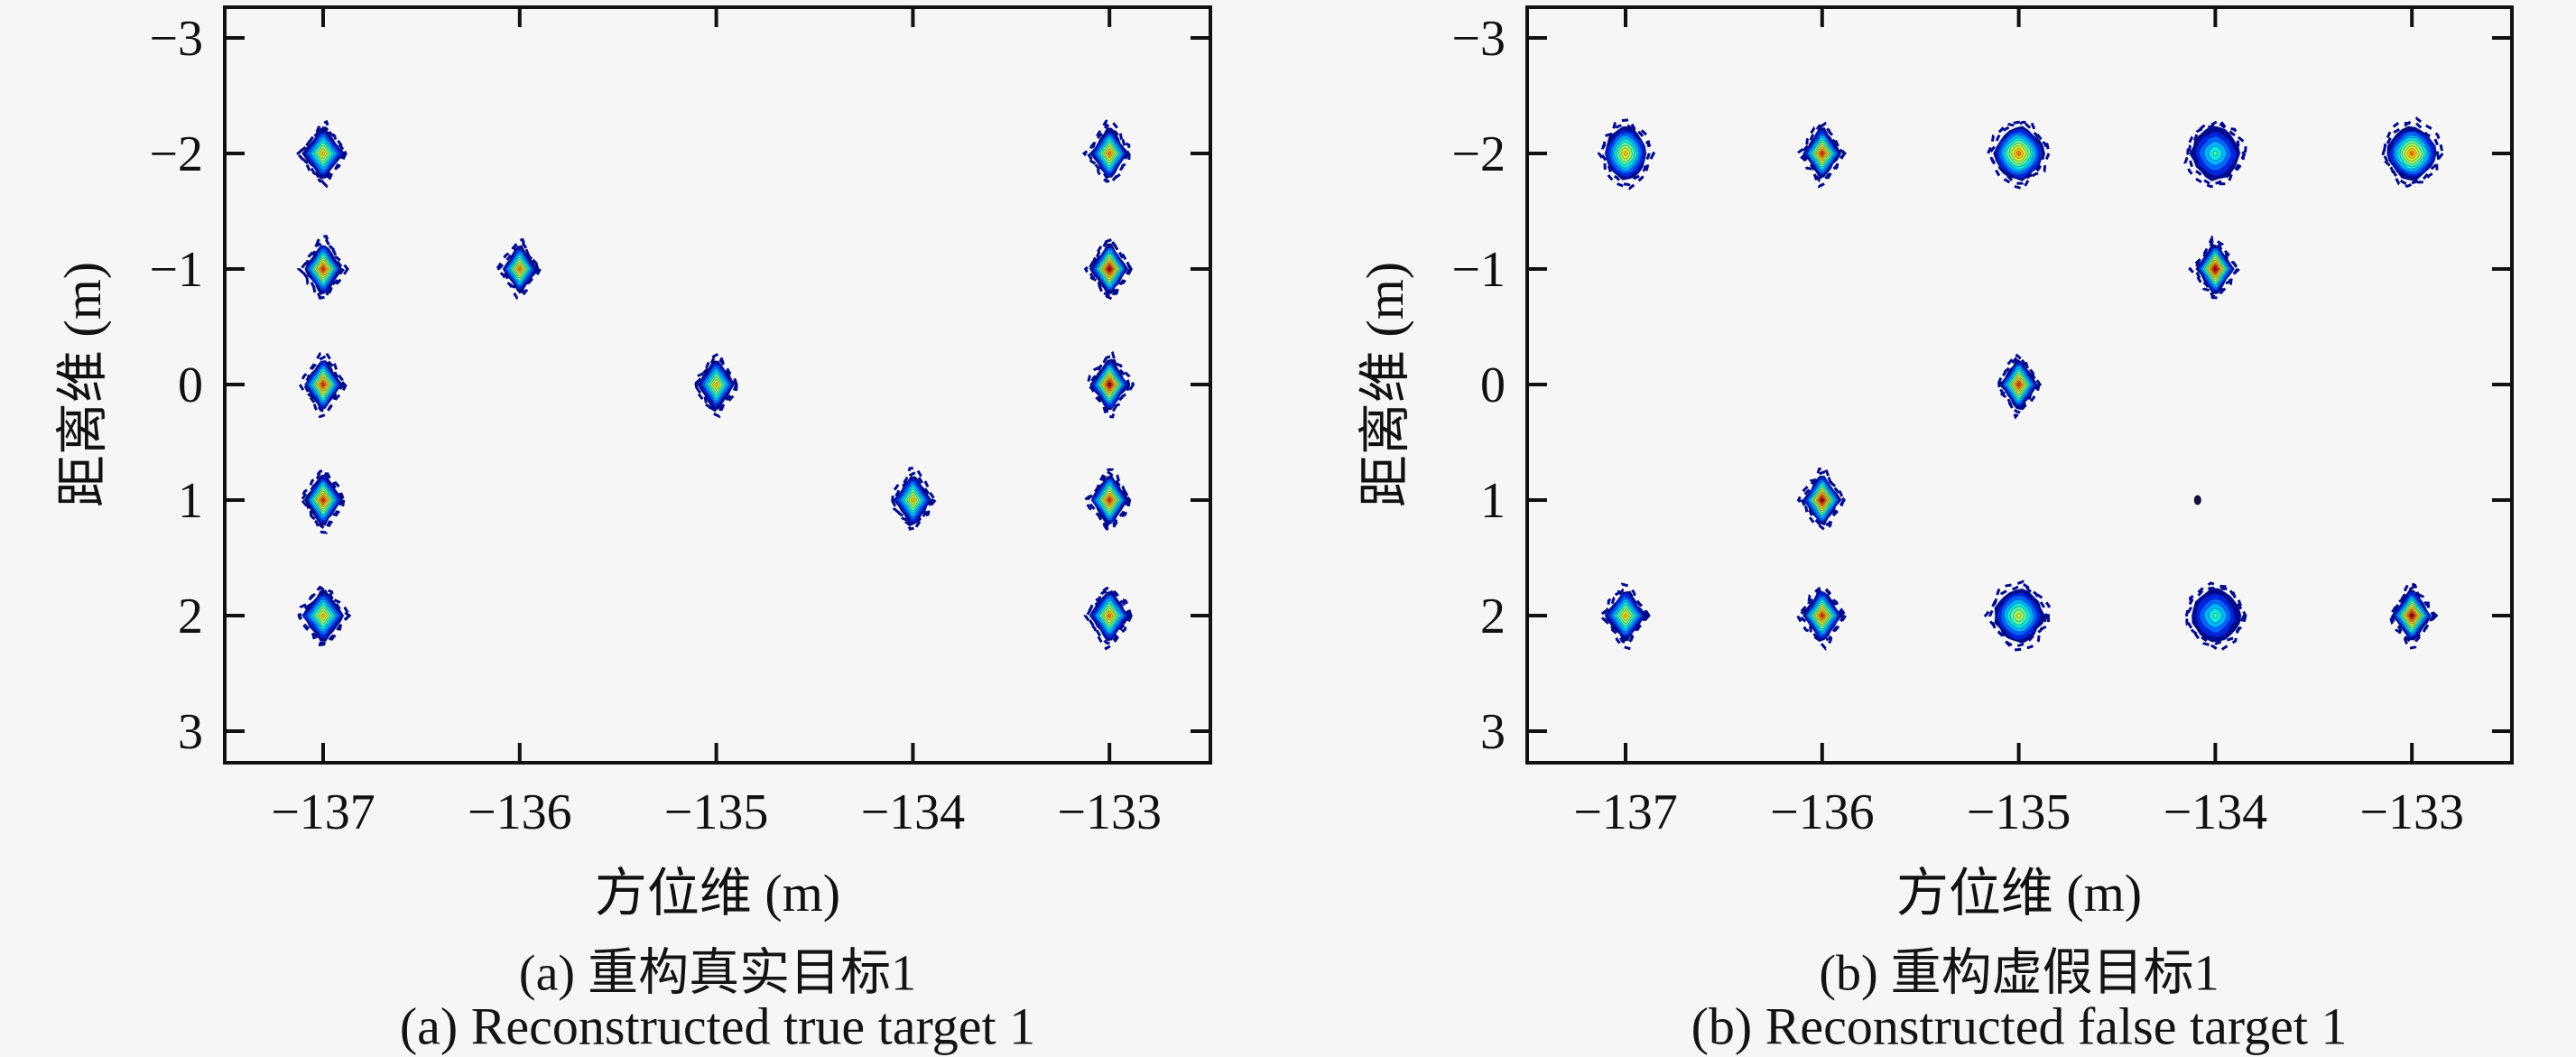 This screenshot has width=2576, height=1057. I want to click on panel-a-caption-en: (a) Reconstructed true target 1, so click(717, 1026).